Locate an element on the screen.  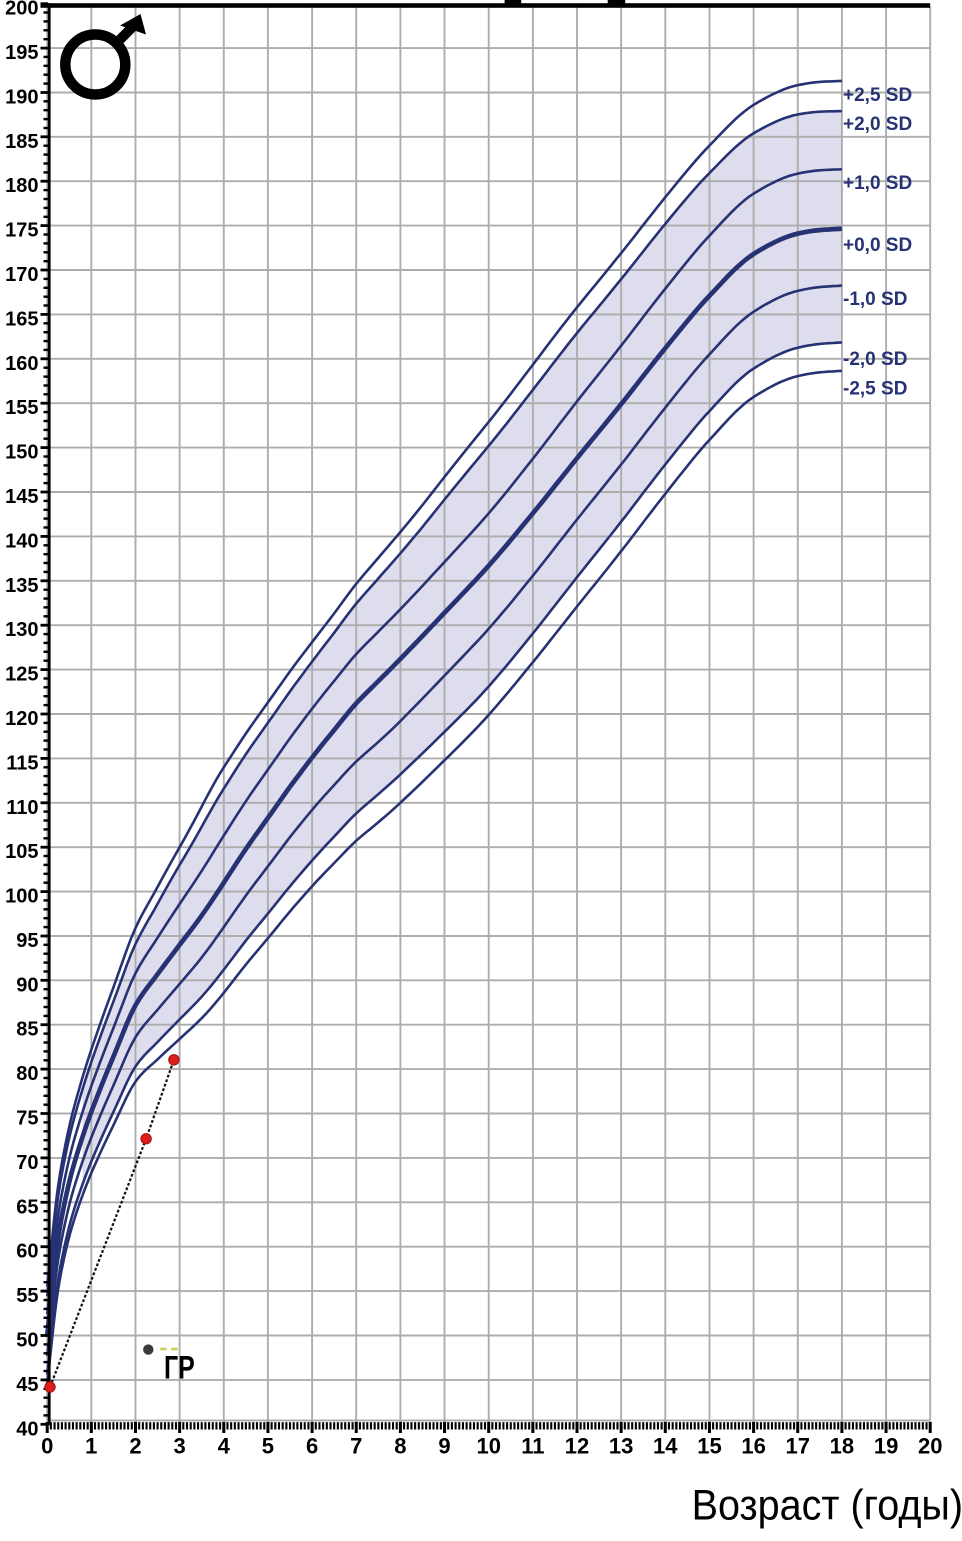
svg-text: 110 is located at coordinates (22, 808).